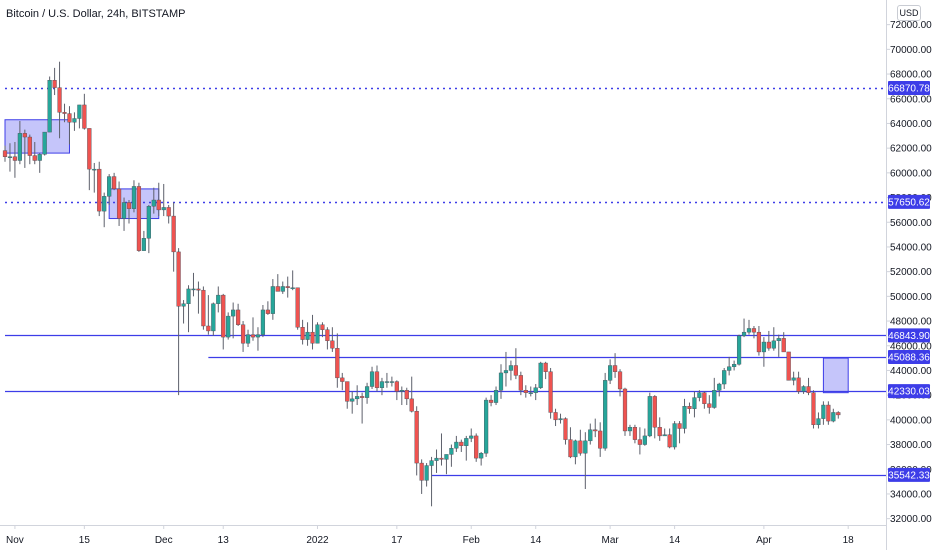  I want to click on y-tick-label: 52000.00, so click(911, 272).